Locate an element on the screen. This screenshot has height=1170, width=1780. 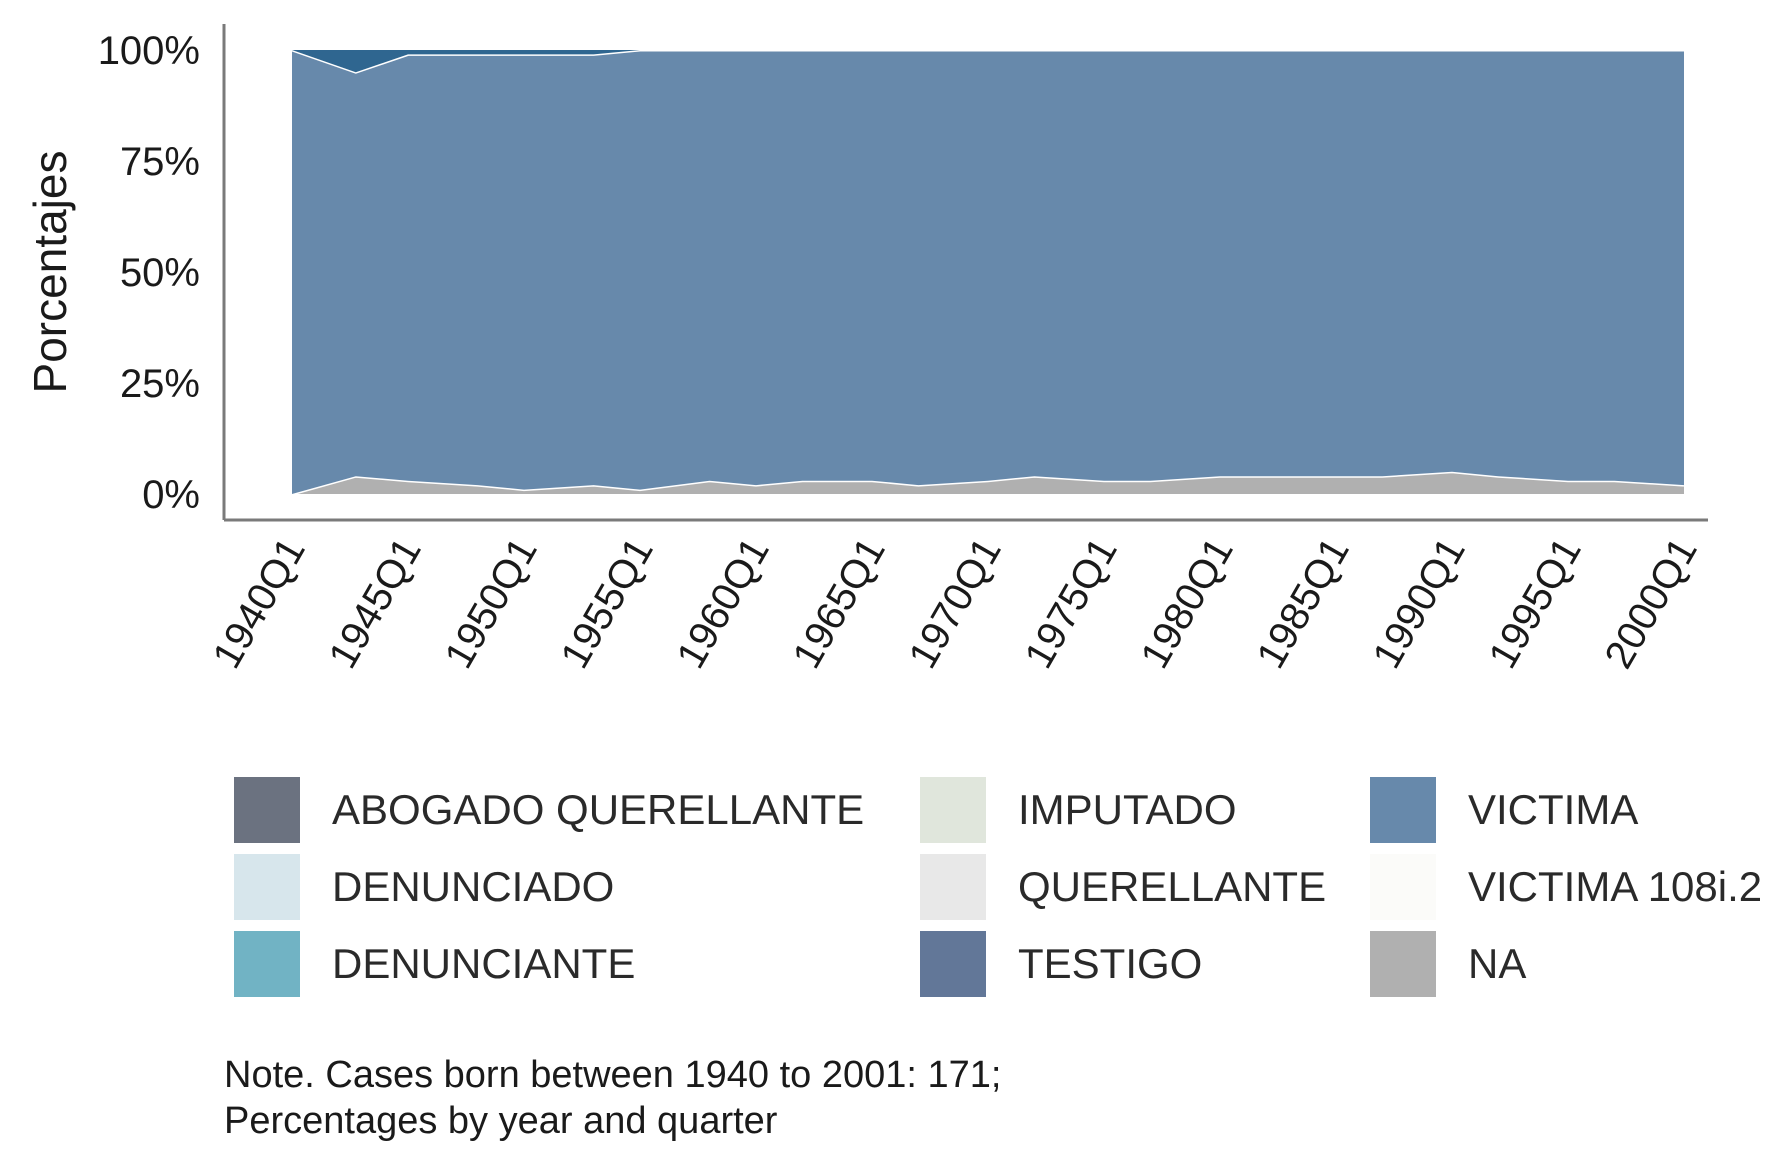
legend-item: VICTIMA 108i.2 is located at coordinates (1566, 887).